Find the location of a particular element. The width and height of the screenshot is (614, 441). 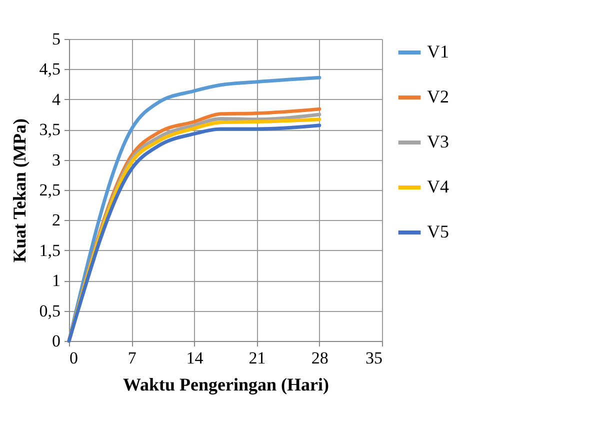

y-tick-label: 0,5 is located at coordinates (49, 310).